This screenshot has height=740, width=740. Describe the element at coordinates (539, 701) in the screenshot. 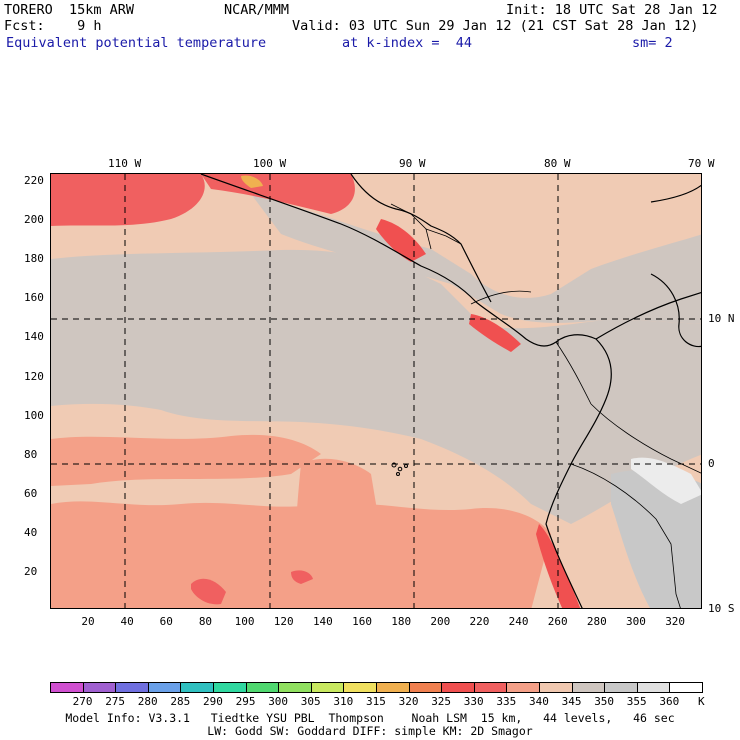

I see `colorbar-label: 340` at that location.